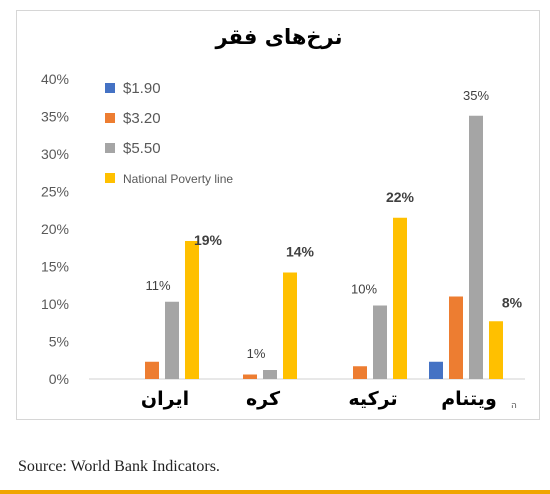 Image resolution: width=550 pixels, height=494 pixels. I want to click on legend-label: $5.50, so click(142, 148).